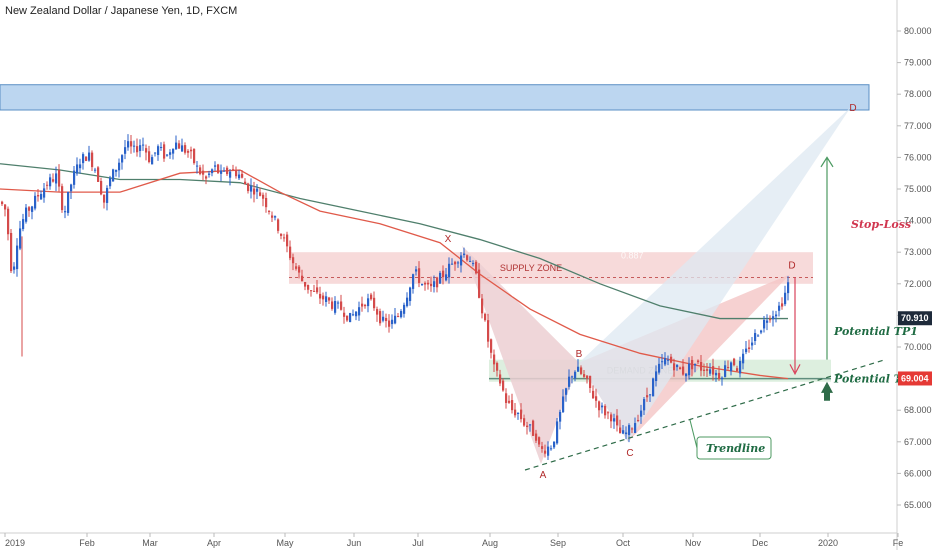  Describe the element at coordinates (828, 543) in the screenshot. I see `x-tick-label: 2020` at that location.